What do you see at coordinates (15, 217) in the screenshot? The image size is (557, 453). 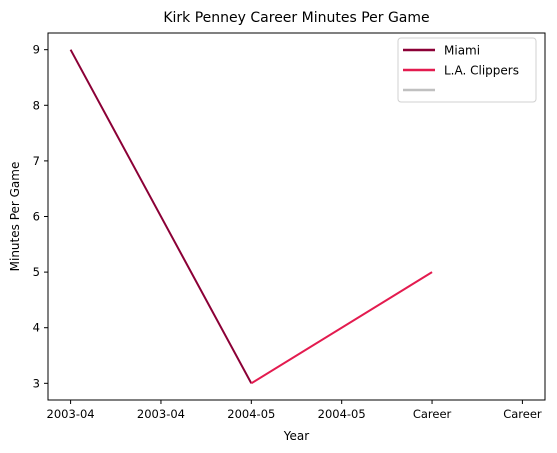 I see `y-axis-label: Minutes Per Game` at bounding box center [15, 217].